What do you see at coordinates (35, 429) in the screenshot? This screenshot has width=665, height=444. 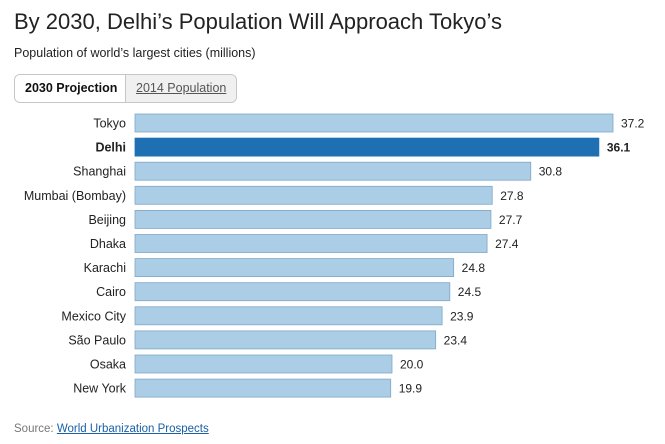 I see `source-prefix: Source:` at bounding box center [35, 429].